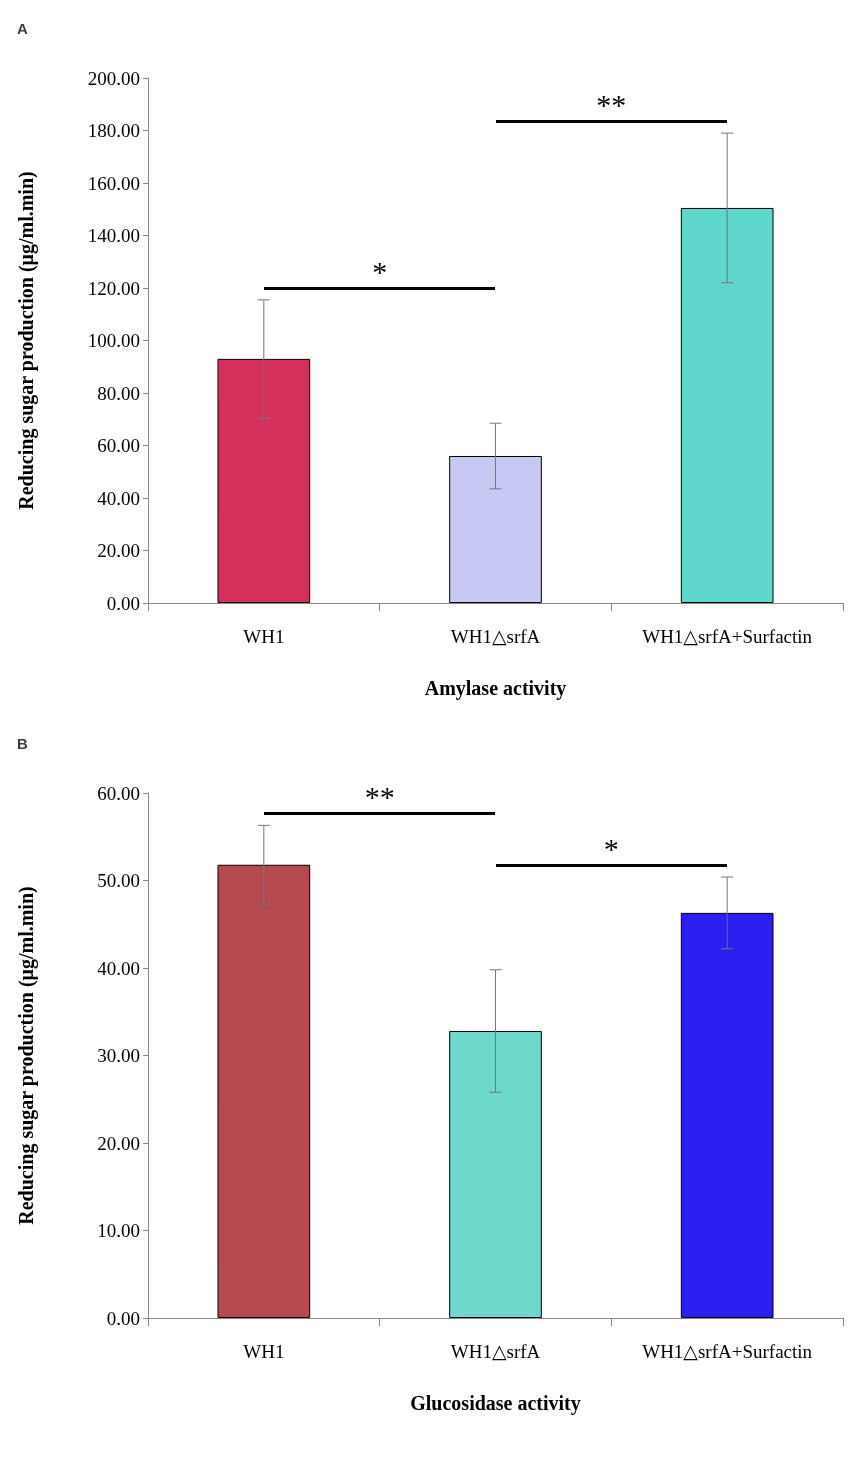 The image size is (855, 1458). Describe the element at coordinates (495, 1403) in the screenshot. I see `x-axis-title: Glucosidase activity` at that location.